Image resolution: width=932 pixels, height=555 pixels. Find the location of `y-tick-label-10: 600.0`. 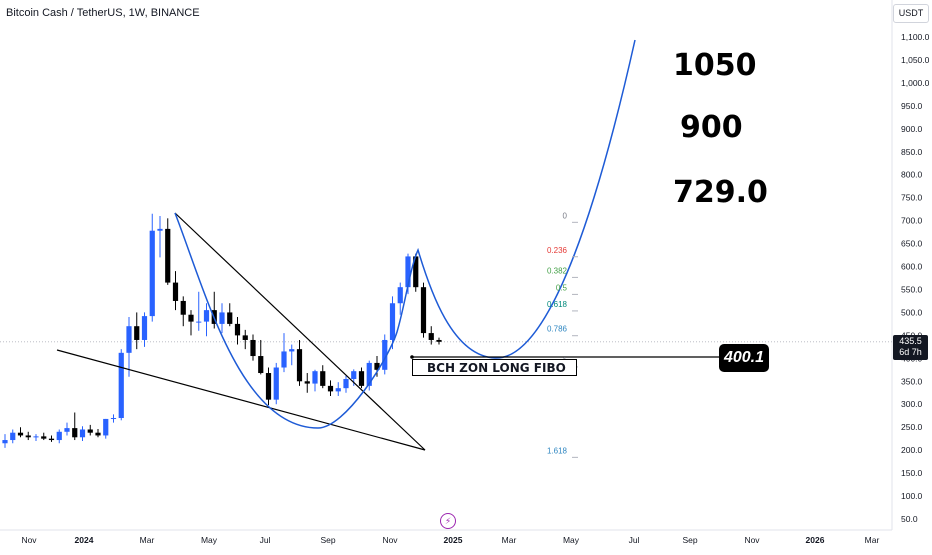

y-tick-label-10: 600.0 is located at coordinates (912, 267).